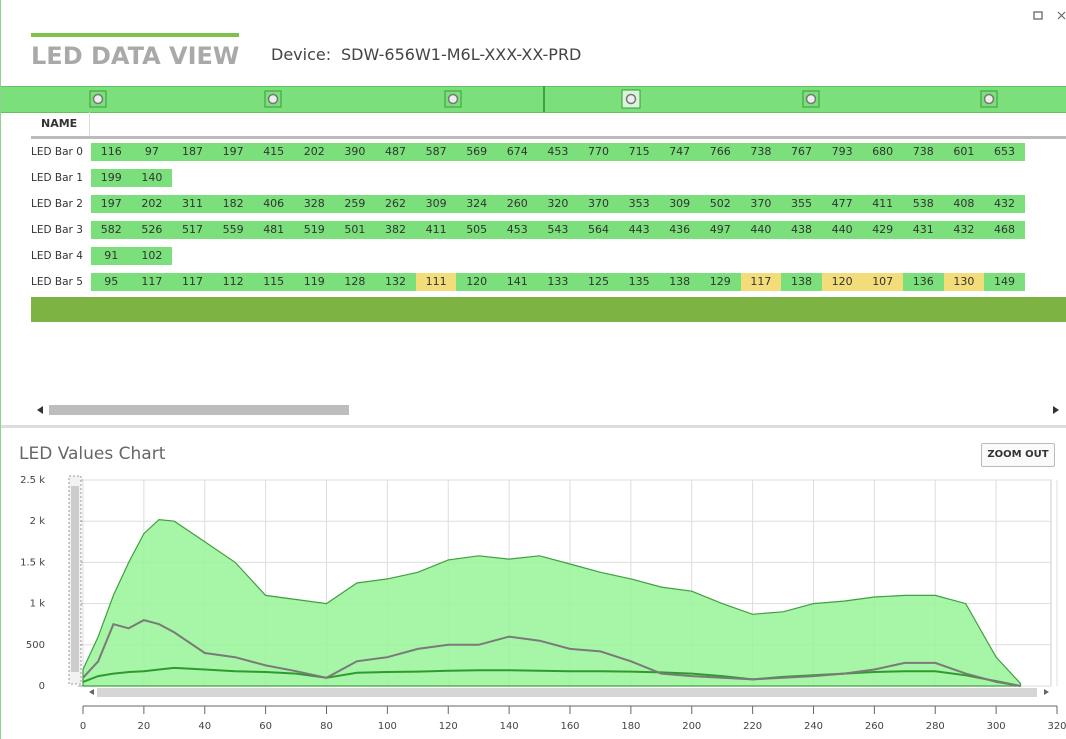 This screenshot has width=1066, height=739. Describe the element at coordinates (314, 204) in the screenshot. I see `cell: 328` at that location.